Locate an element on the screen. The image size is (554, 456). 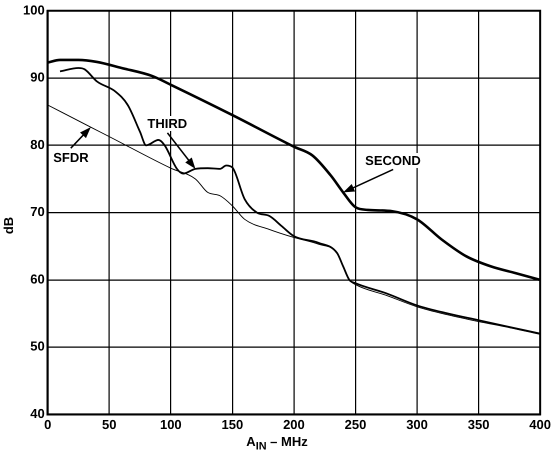
y-tick-label: 80 is located at coordinates (37, 144).